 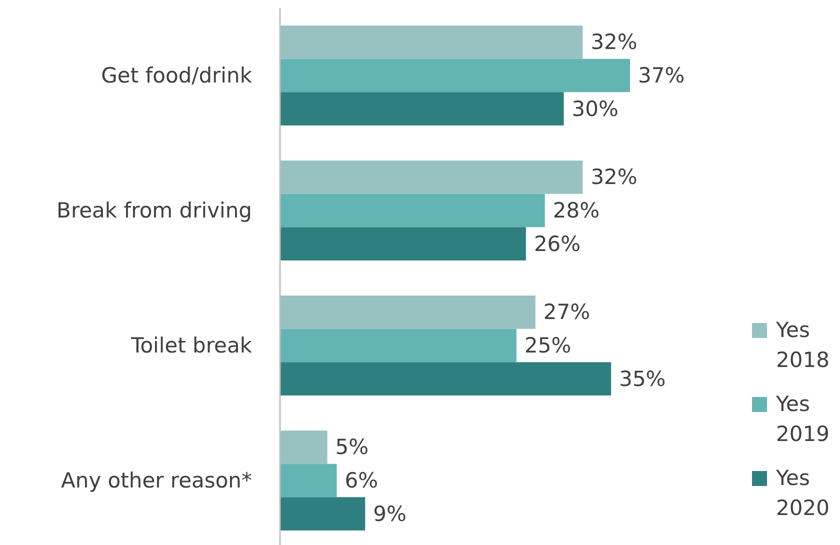 I want to click on data-label: 30%, so click(x=595, y=108).